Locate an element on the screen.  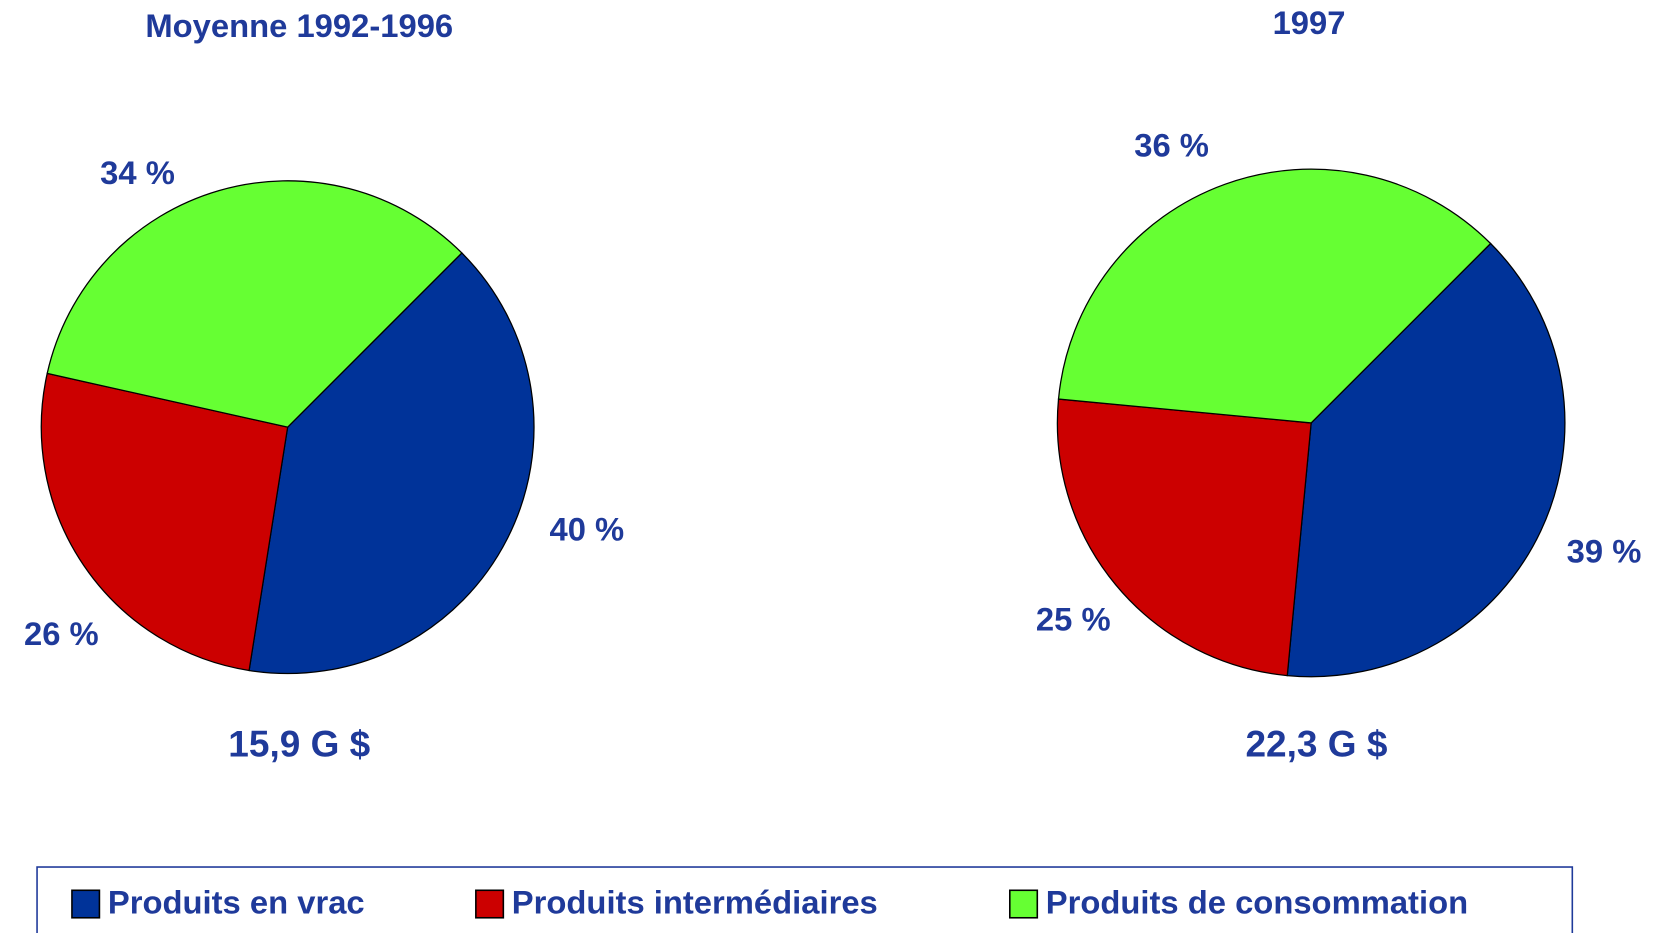
legend-box is located at coordinates (805, 899).